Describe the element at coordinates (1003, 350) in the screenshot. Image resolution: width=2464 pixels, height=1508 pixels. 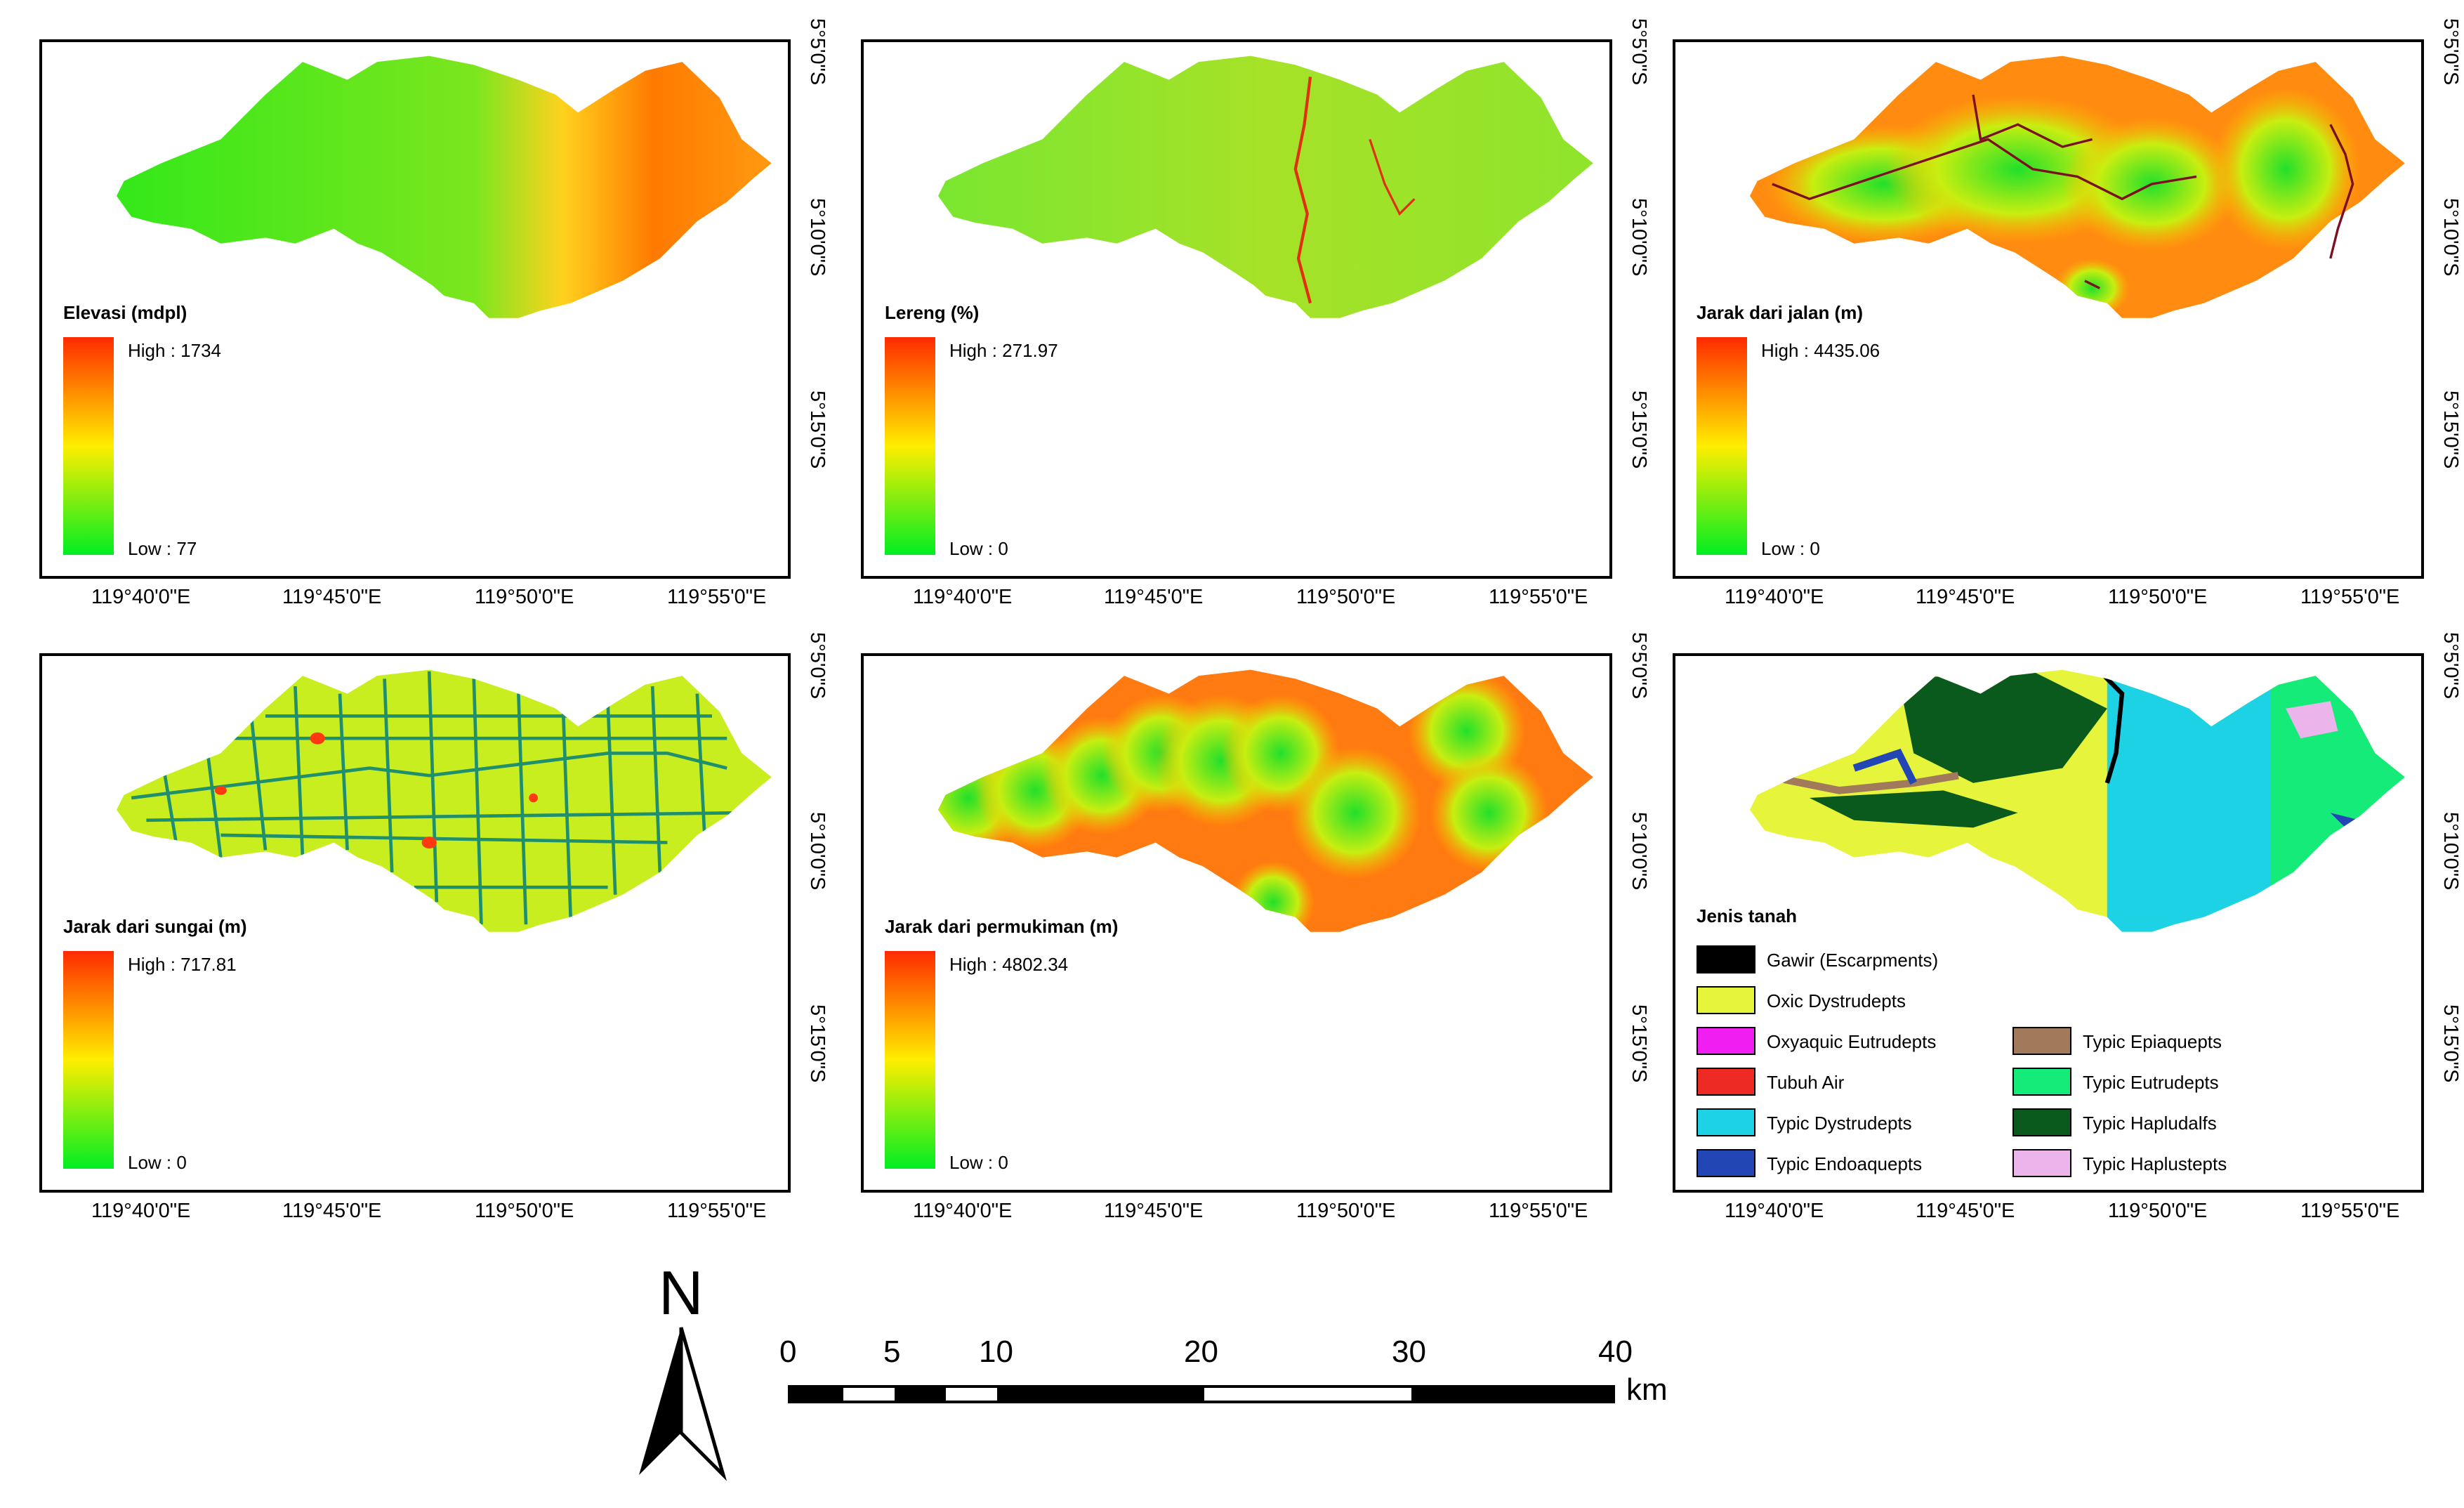
I see `legend-high: High : 271.97` at that location.